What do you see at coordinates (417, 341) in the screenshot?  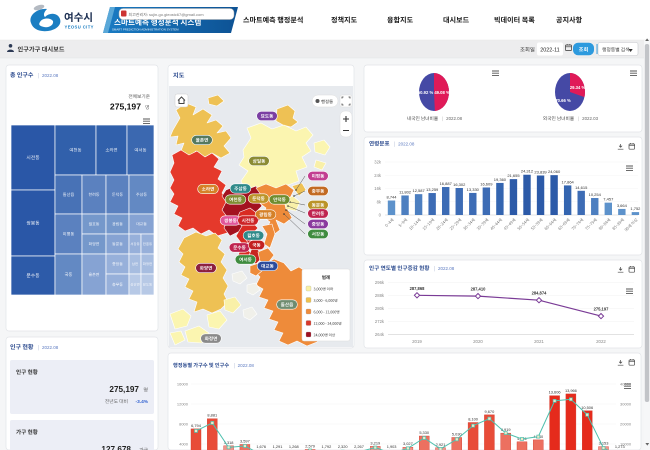 I see `svg-text: 2019` at bounding box center [417, 341].